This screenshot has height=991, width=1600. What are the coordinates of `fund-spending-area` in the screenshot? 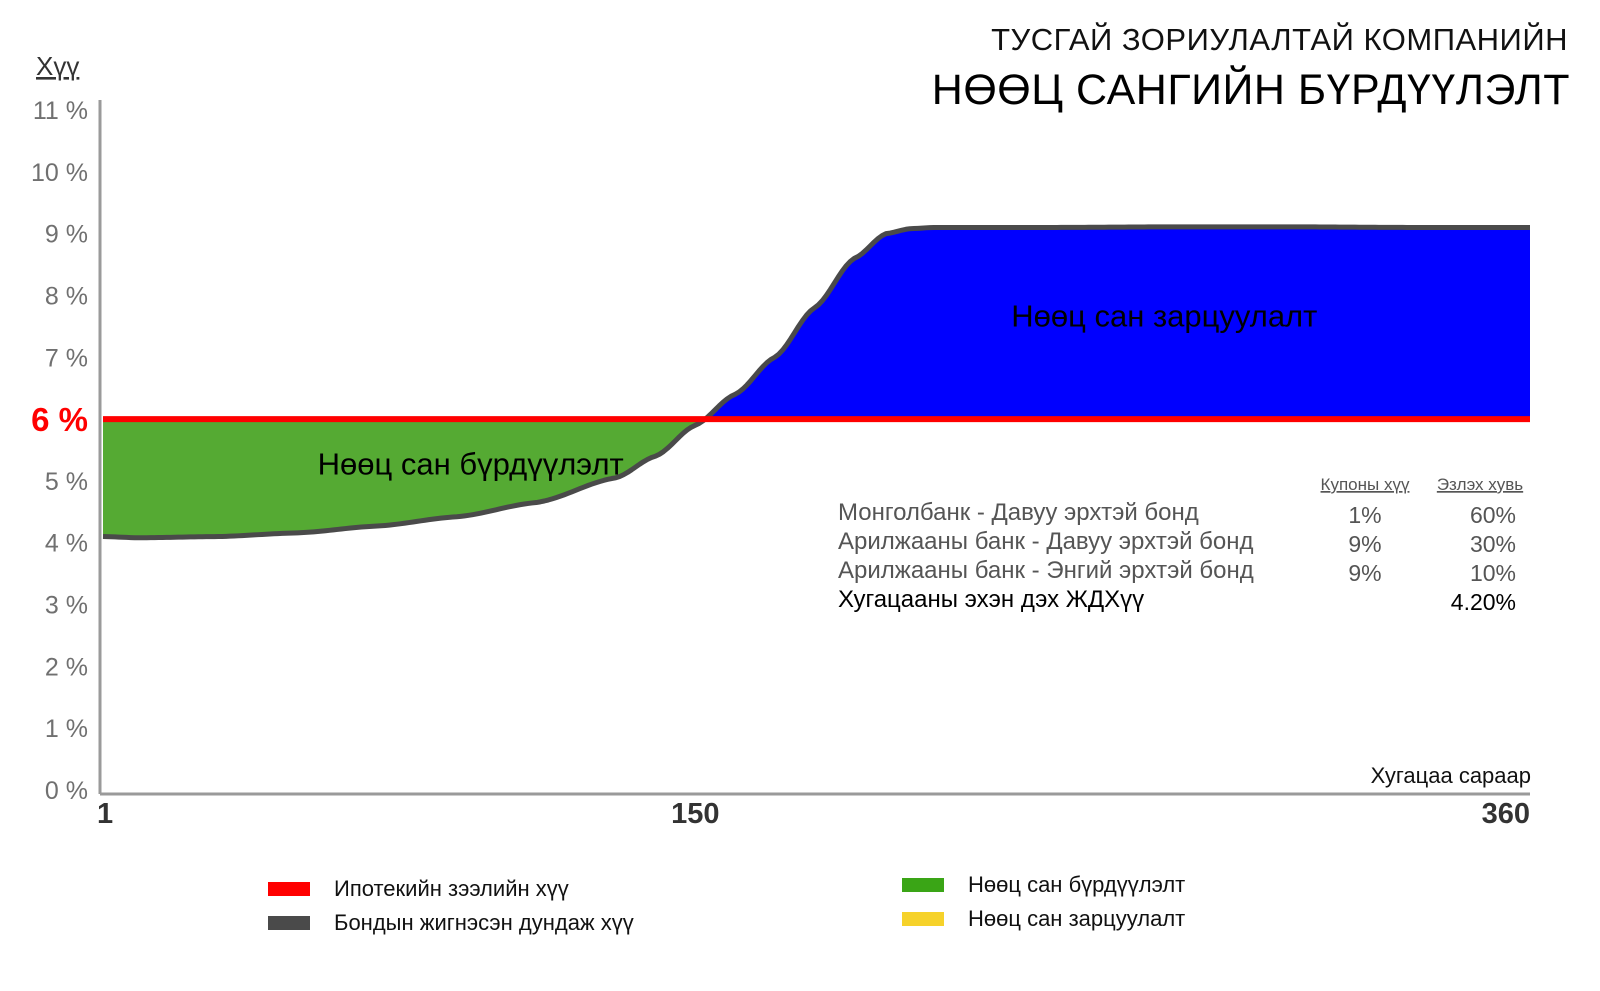 It's located at (1117, 323).